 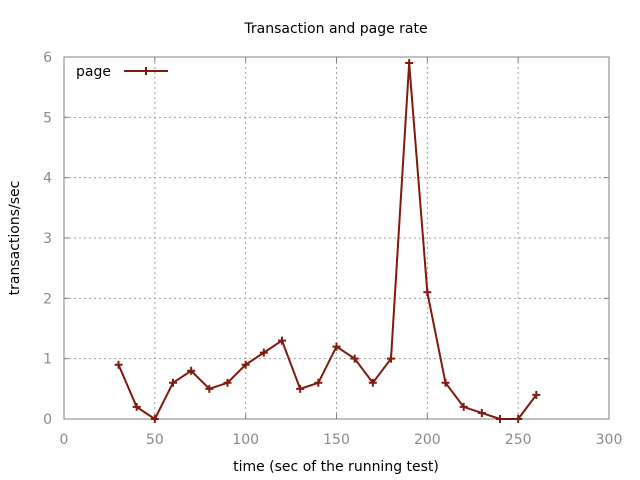 What do you see at coordinates (336, 440) in the screenshot?
I see `x-tick-label: 150` at bounding box center [336, 440].